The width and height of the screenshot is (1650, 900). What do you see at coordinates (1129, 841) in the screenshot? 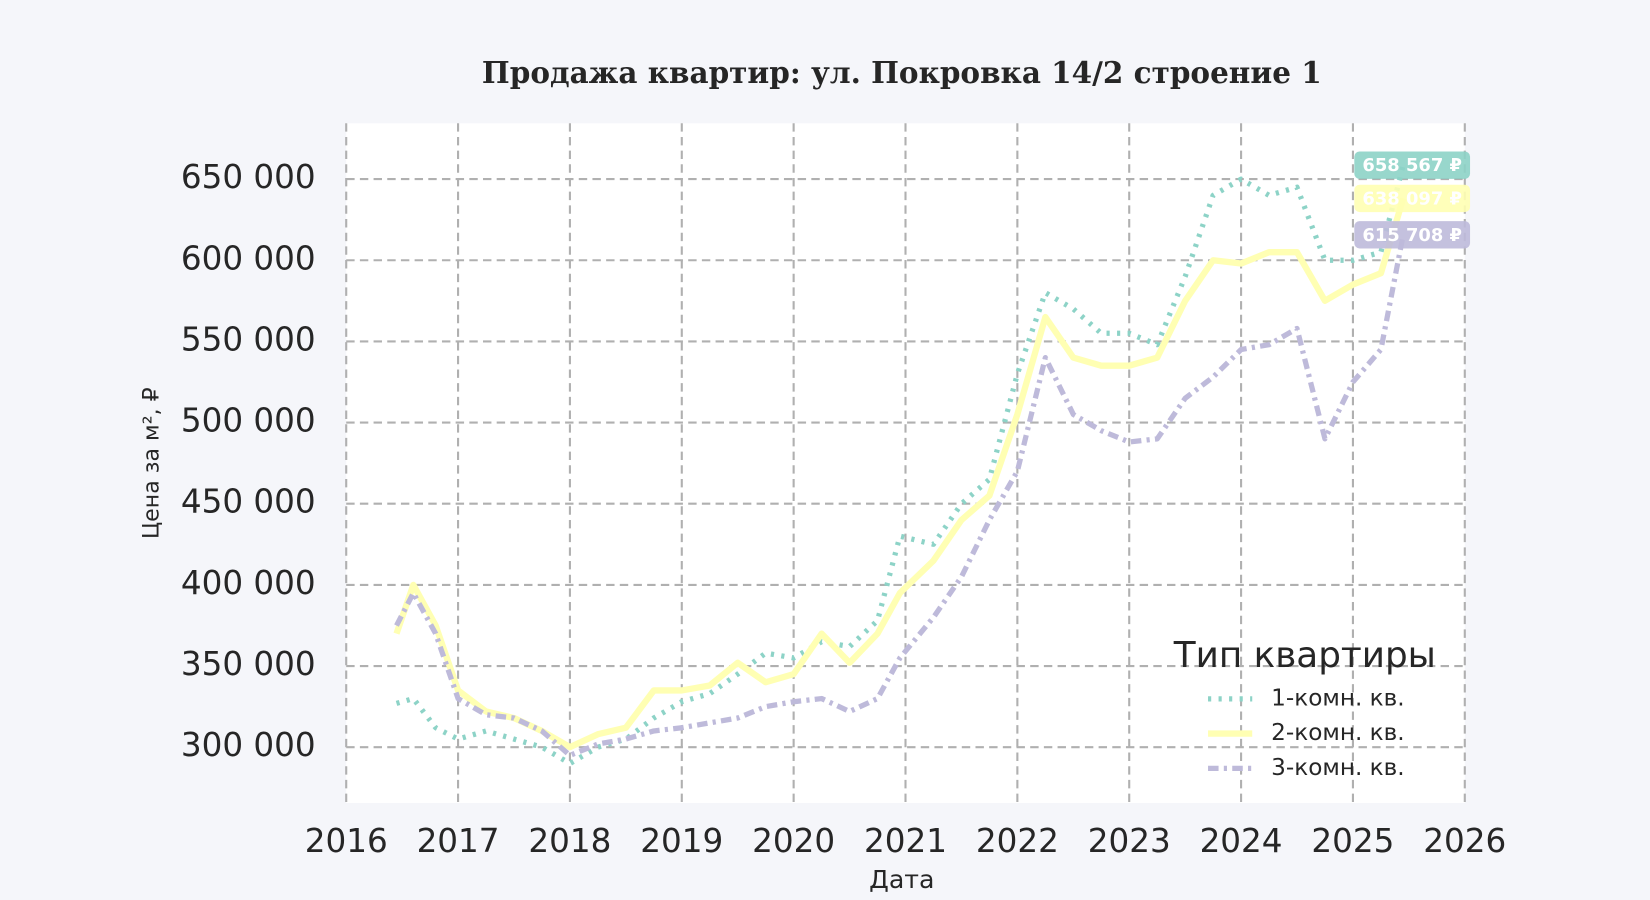
I see `x-tick-label: 2023` at bounding box center [1129, 841].